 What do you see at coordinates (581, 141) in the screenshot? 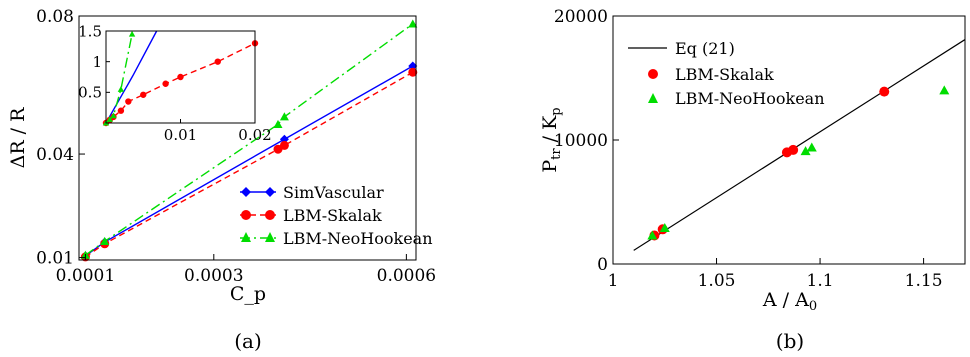
I see `y-tick-label: 10000` at bounding box center [581, 141].